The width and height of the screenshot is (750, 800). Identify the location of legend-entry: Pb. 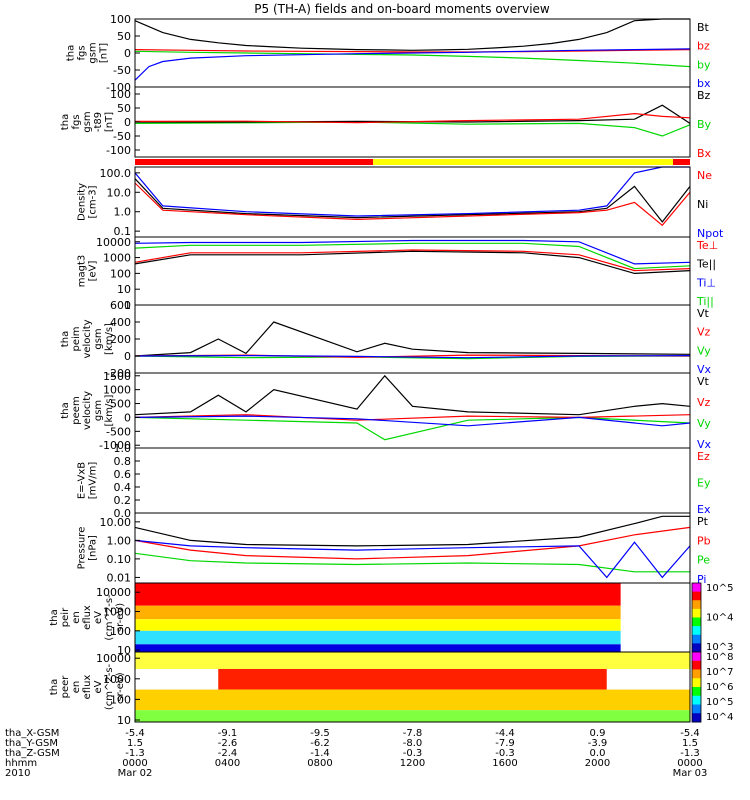
(704, 540).